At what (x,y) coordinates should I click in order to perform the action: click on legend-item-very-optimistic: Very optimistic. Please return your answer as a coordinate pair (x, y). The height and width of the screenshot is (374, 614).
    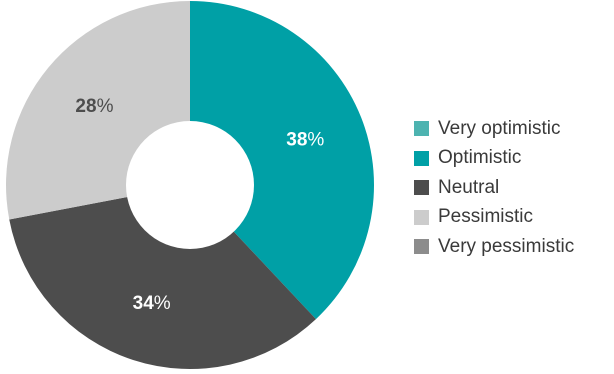
    Looking at the image, I should click on (494, 129).